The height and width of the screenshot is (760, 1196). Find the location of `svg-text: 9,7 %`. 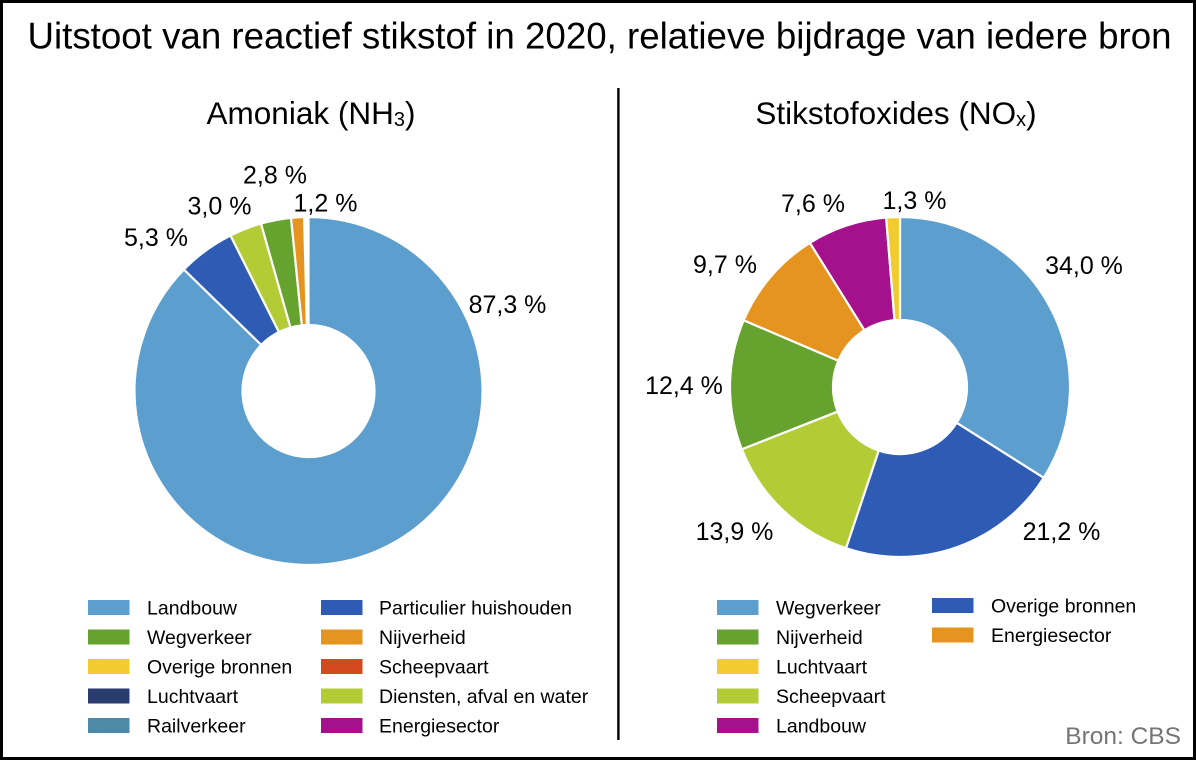

svg-text: 9,7 % is located at coordinates (725, 265).